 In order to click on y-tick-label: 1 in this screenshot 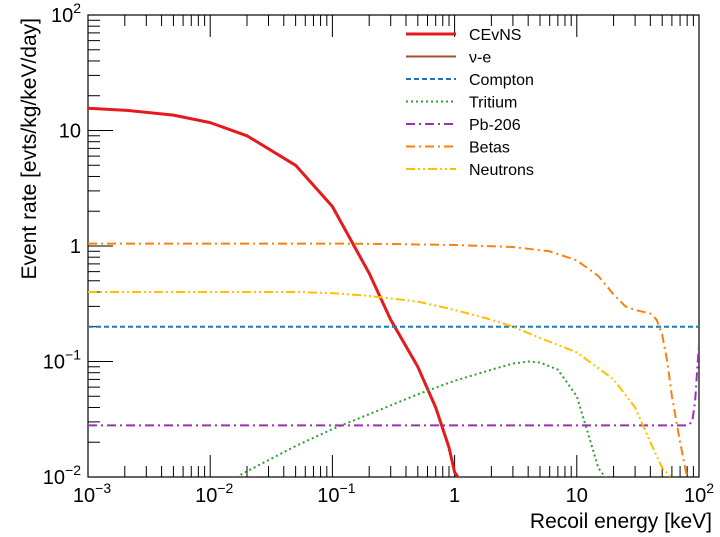, I will do `click(75, 247)`.